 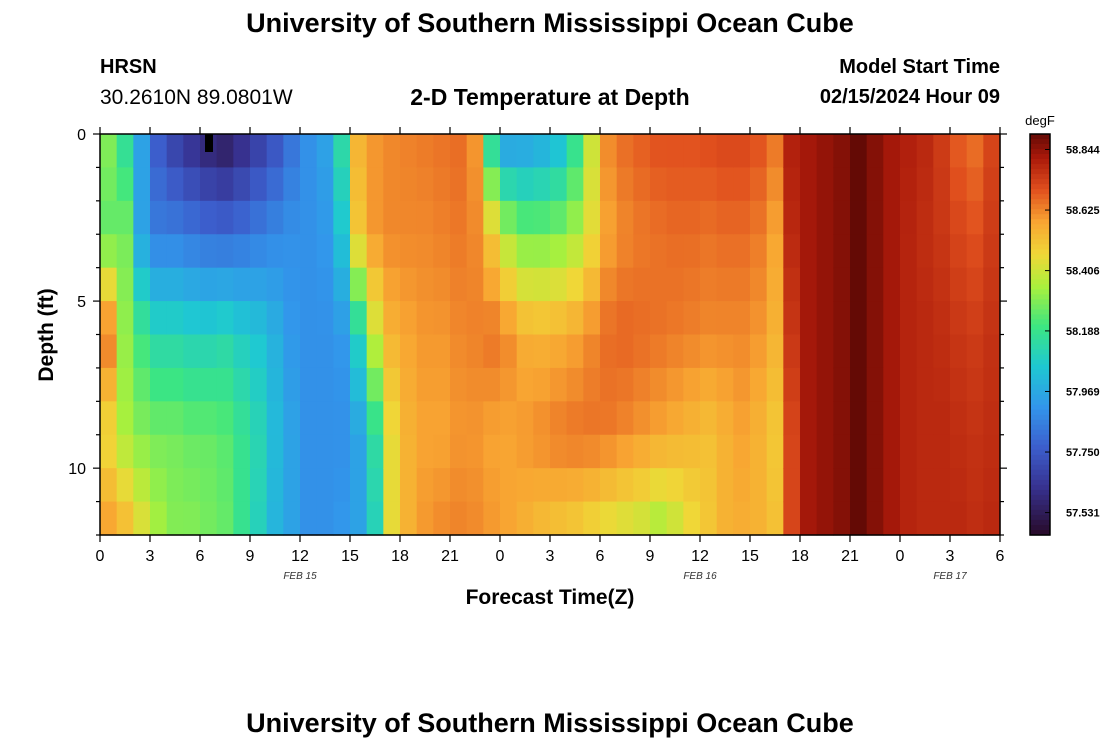 What do you see at coordinates (81, 302) in the screenshot?
I see `y-tick-label: 5` at bounding box center [81, 302].